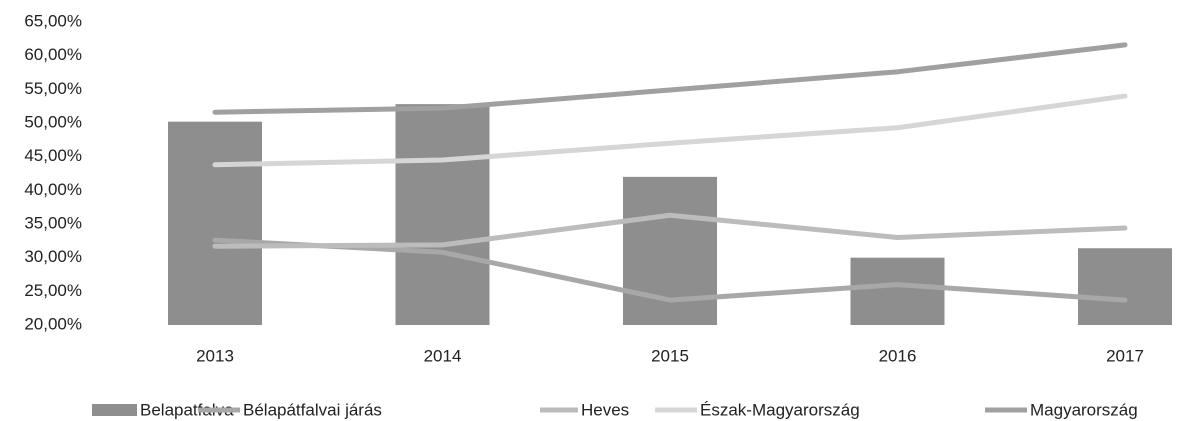 The height and width of the screenshot is (421, 1184). Describe the element at coordinates (898, 355) in the screenshot. I see `x-tick-label: 2016` at that location.